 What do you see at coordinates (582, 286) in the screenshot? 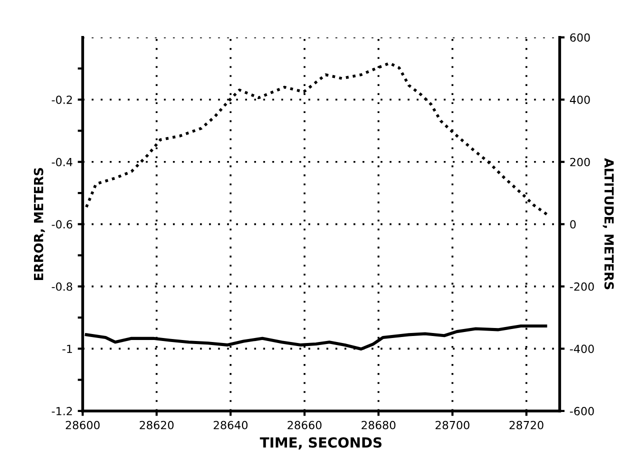
I see `y2-tick-label: -200` at bounding box center [582, 286].